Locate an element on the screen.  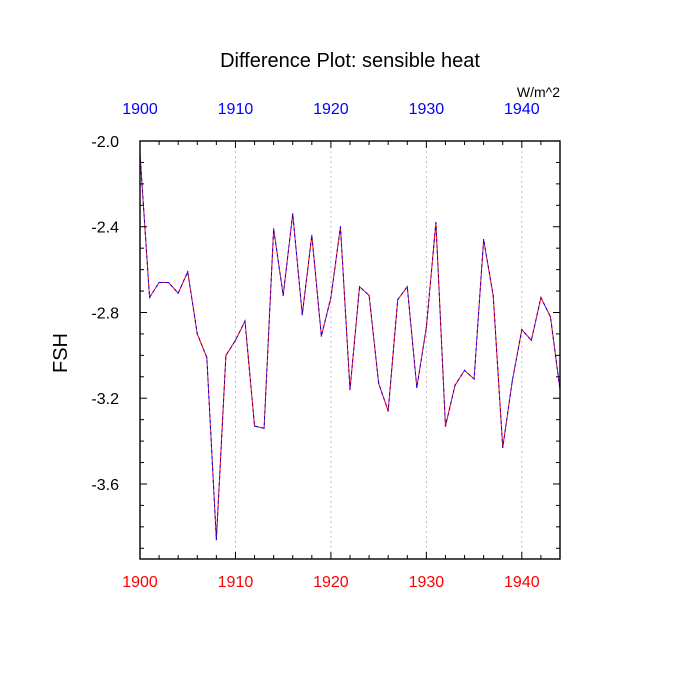
data-point-1920 is located at coordinates (331, 297).